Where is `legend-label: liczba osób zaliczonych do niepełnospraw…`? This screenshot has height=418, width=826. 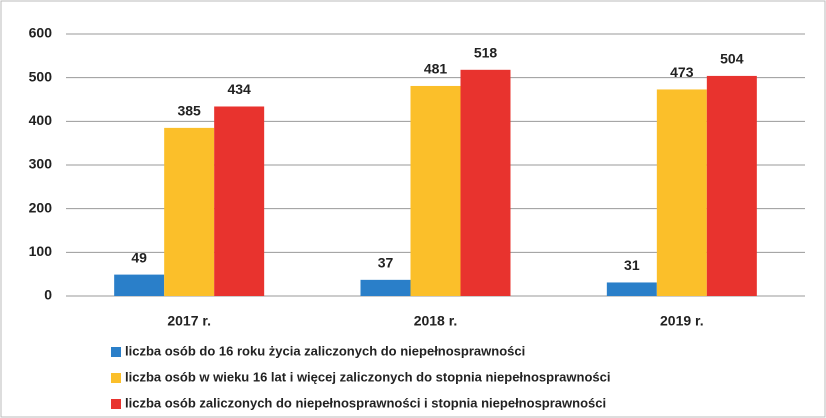 legend-label: liczba osób zaliczonych do niepełnospraw… is located at coordinates (365, 402).